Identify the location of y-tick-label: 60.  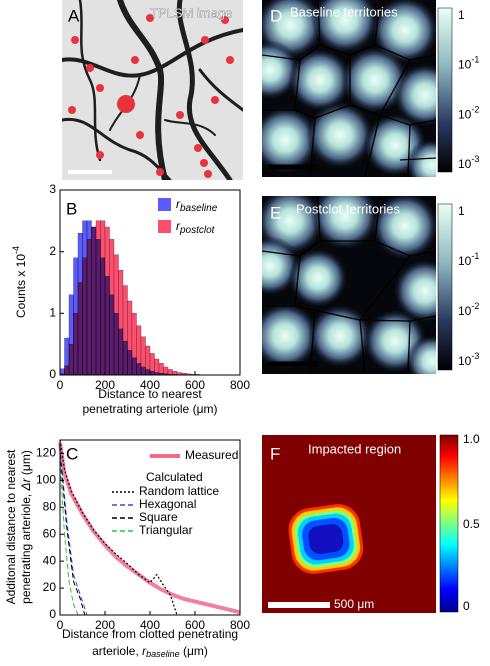
(50, 533).